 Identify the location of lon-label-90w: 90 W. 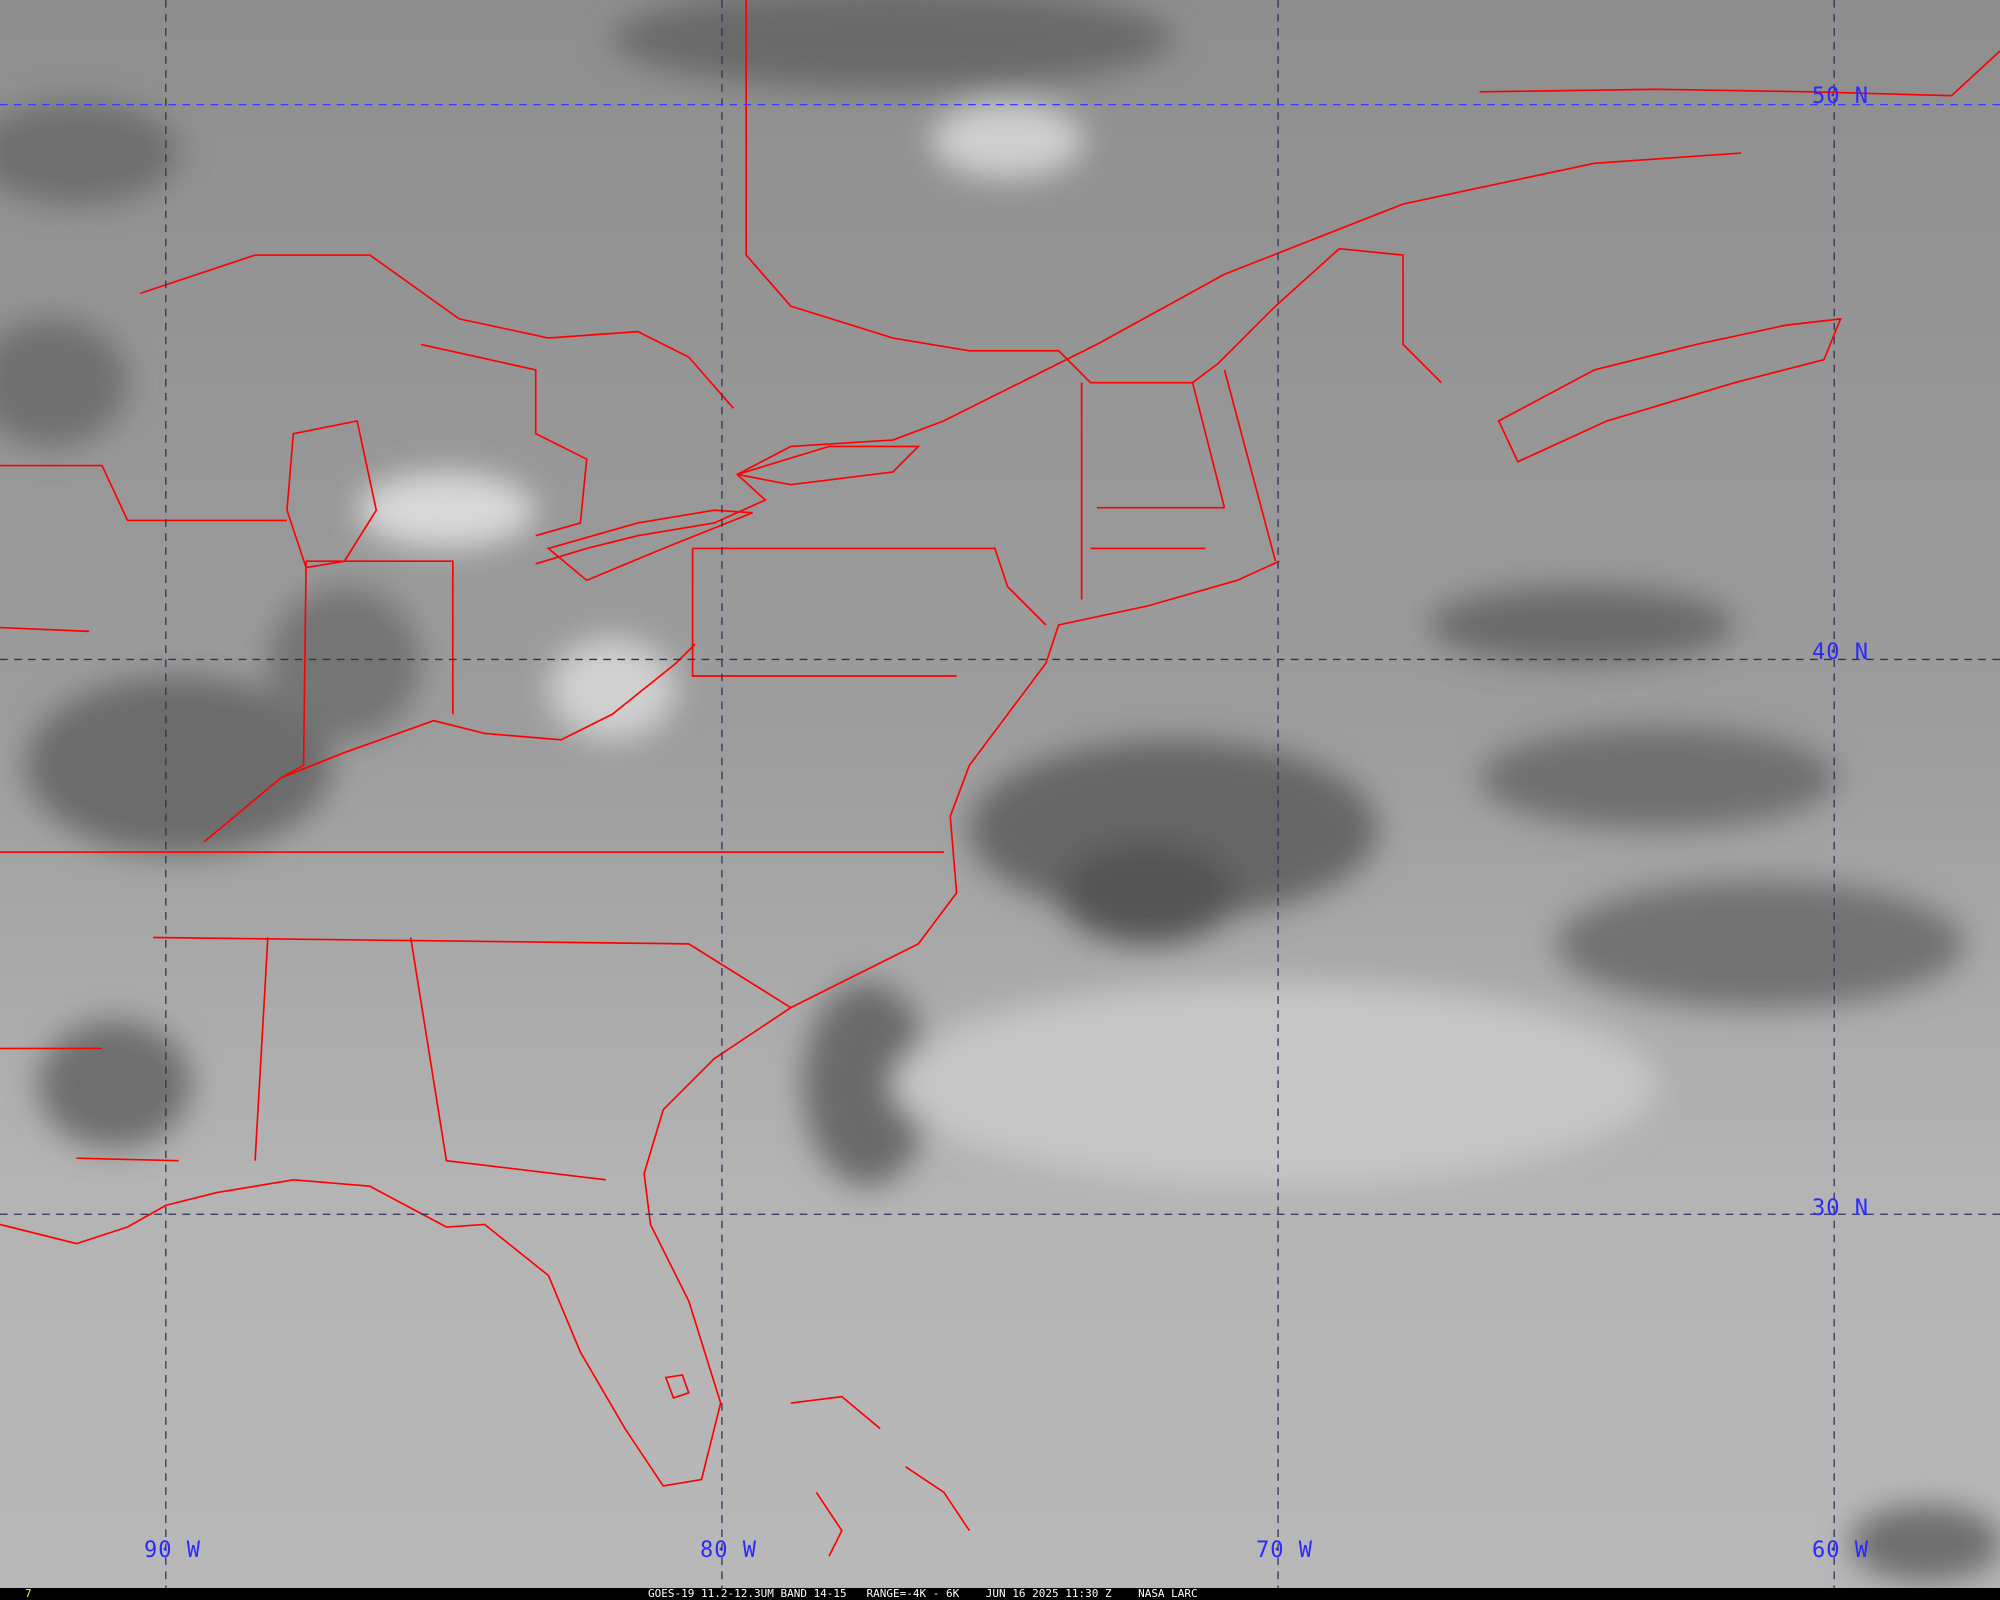
(172, 1550).